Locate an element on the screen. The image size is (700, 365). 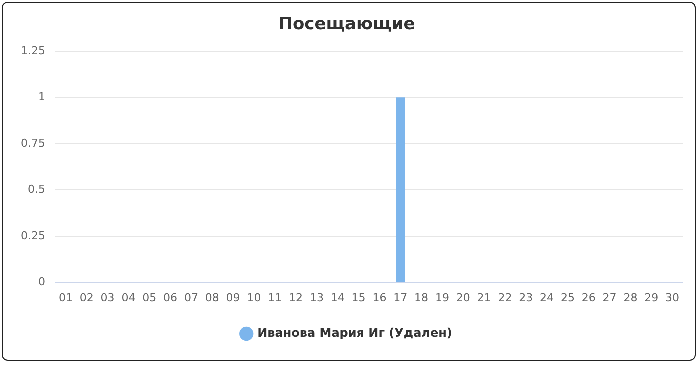
x-tick-label: 19 is located at coordinates (442, 297).